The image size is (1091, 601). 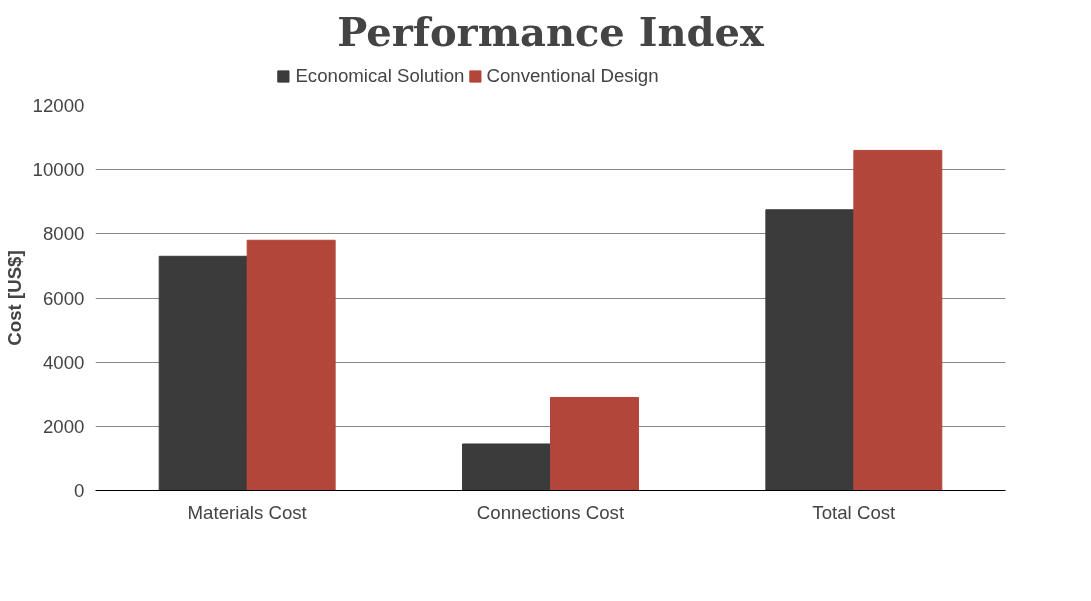 What do you see at coordinates (64, 426) in the screenshot?
I see `y-tick-label: 2000` at bounding box center [64, 426].